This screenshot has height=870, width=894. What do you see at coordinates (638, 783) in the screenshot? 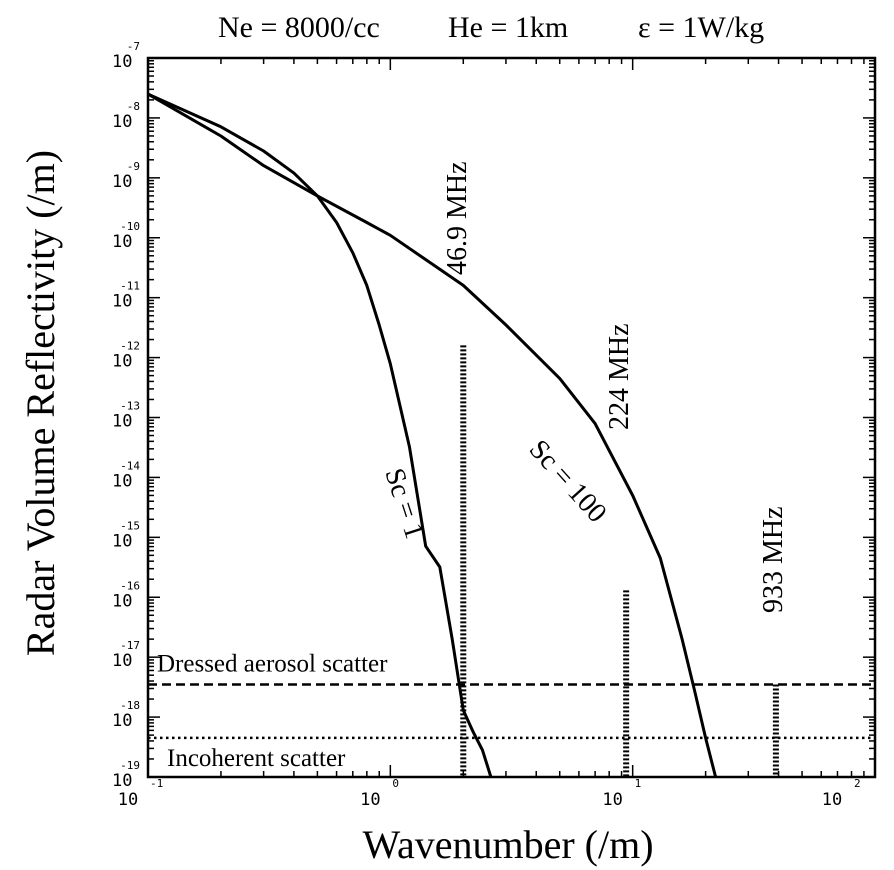
I see `x-tick-exponent: 1` at bounding box center [638, 783].